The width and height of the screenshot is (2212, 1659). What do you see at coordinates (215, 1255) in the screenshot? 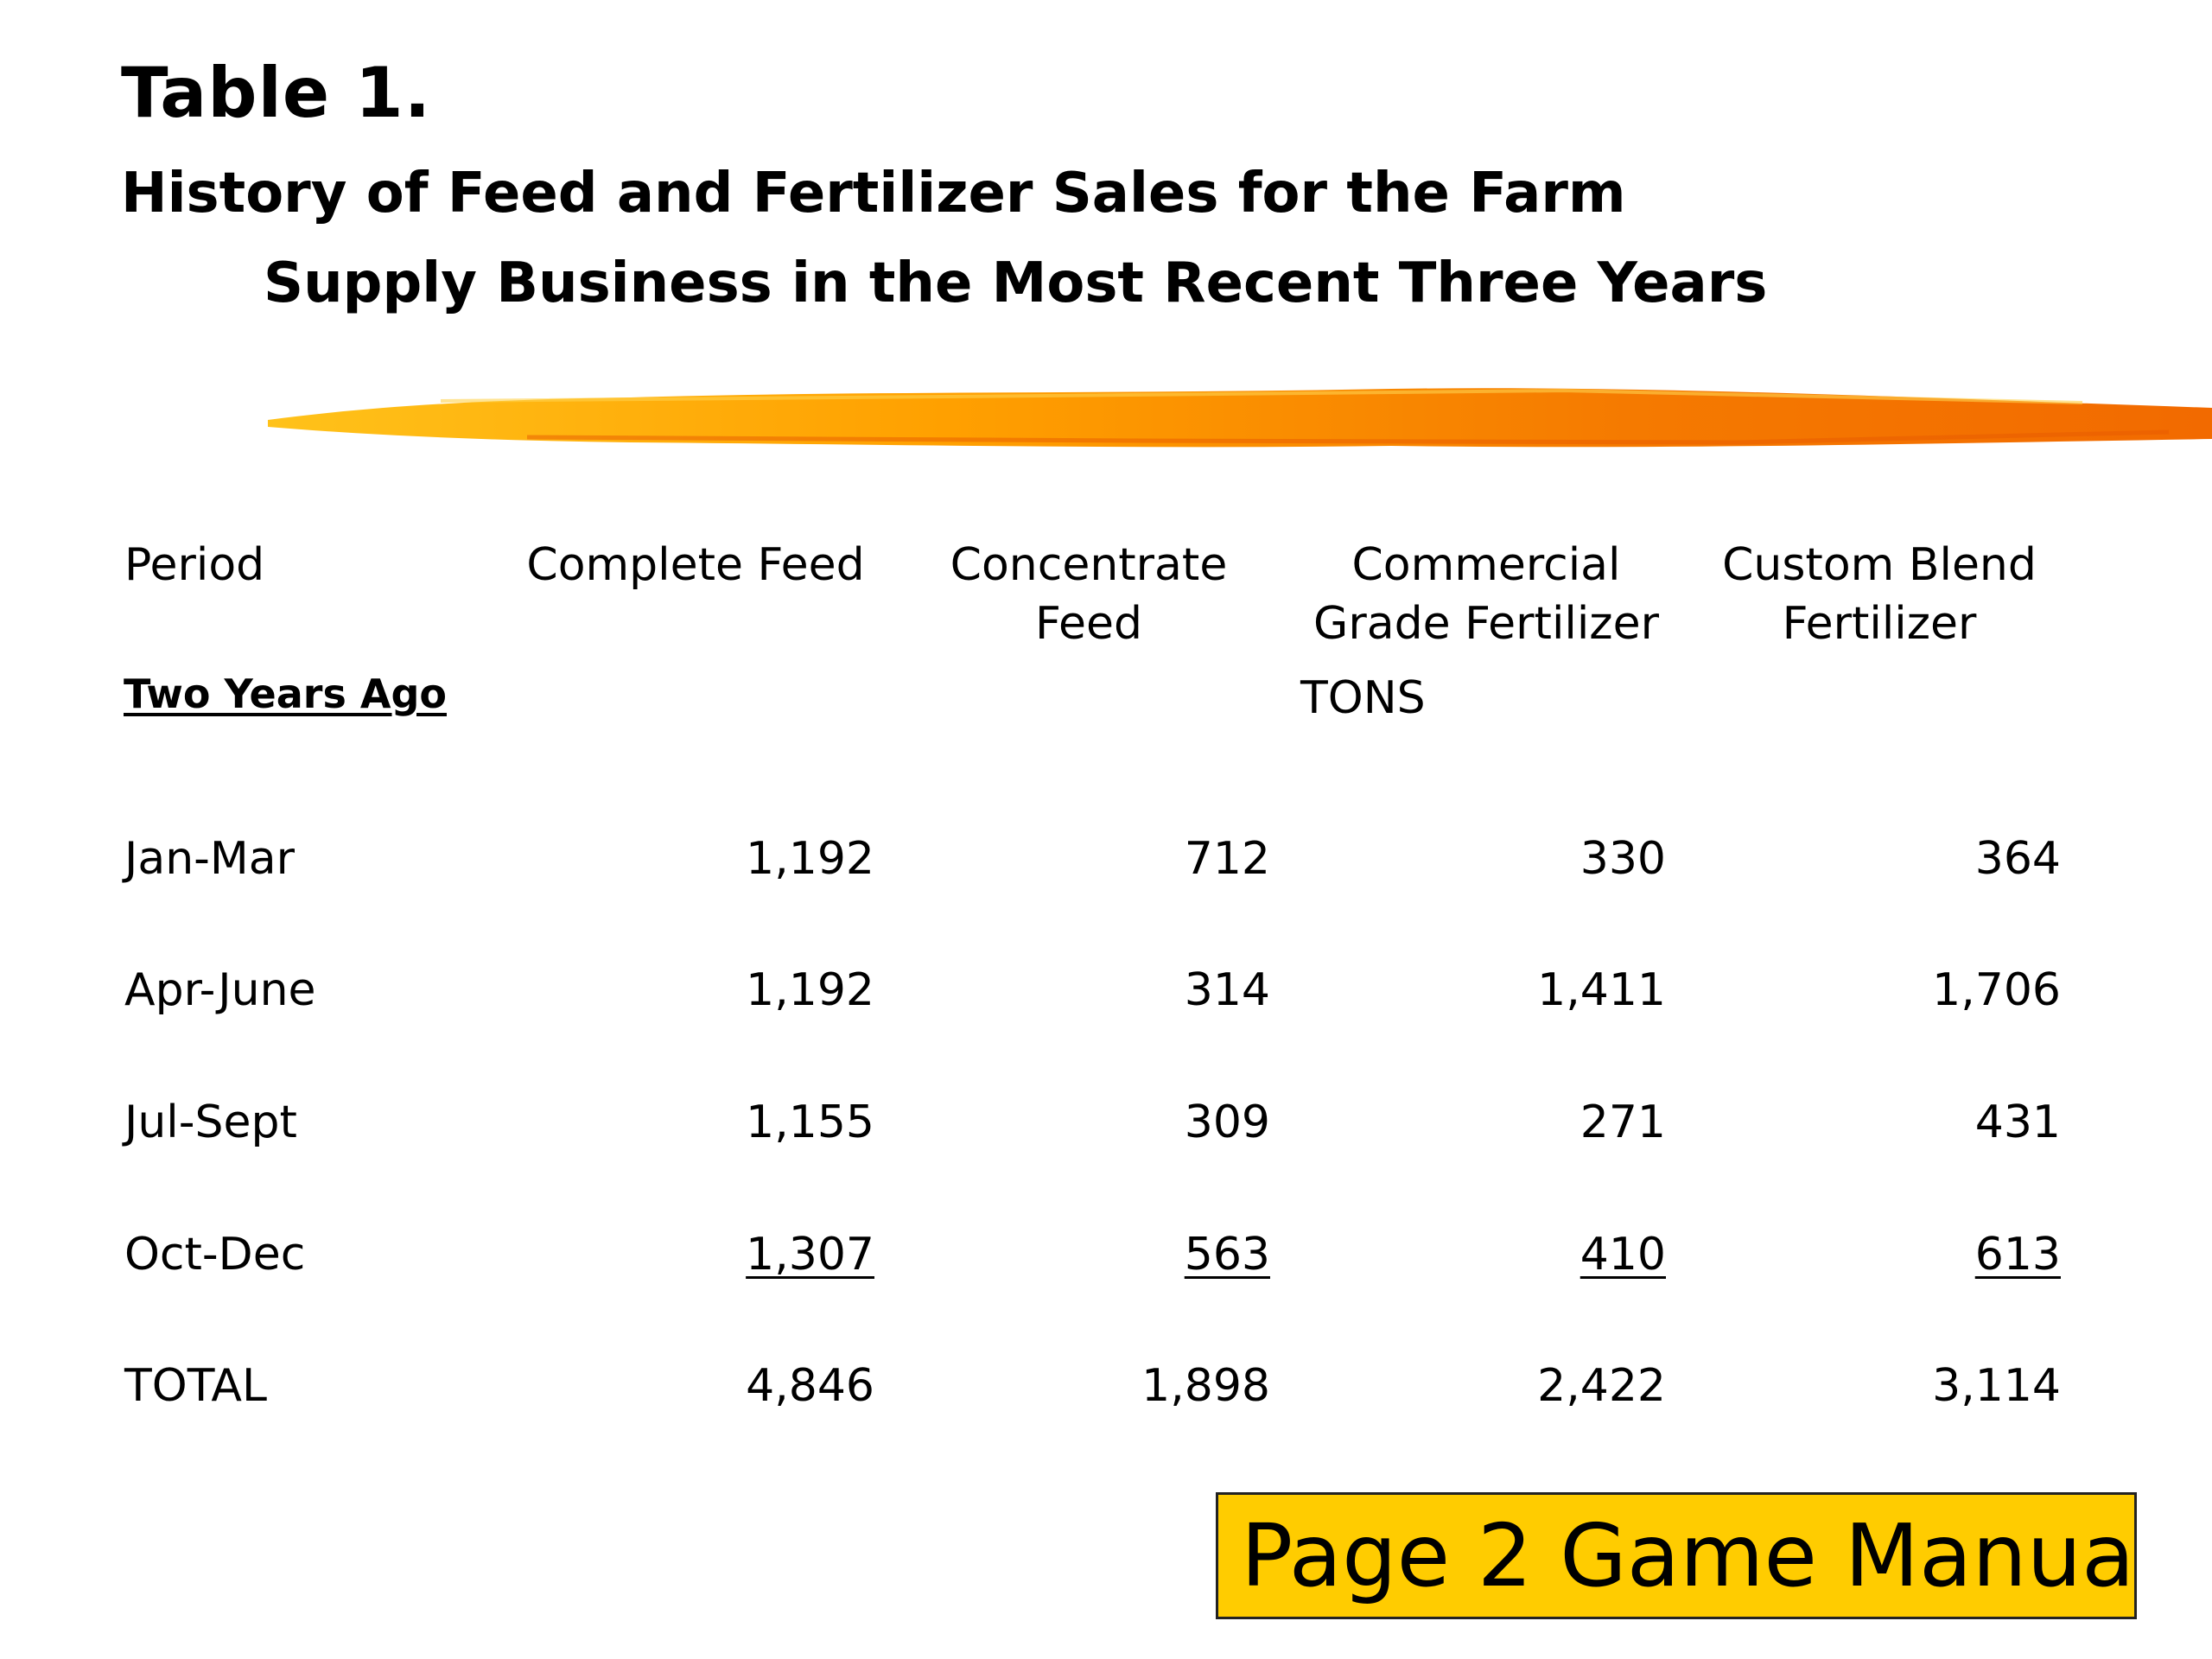
I see `row-period: Oct-Dec` at bounding box center [215, 1255].